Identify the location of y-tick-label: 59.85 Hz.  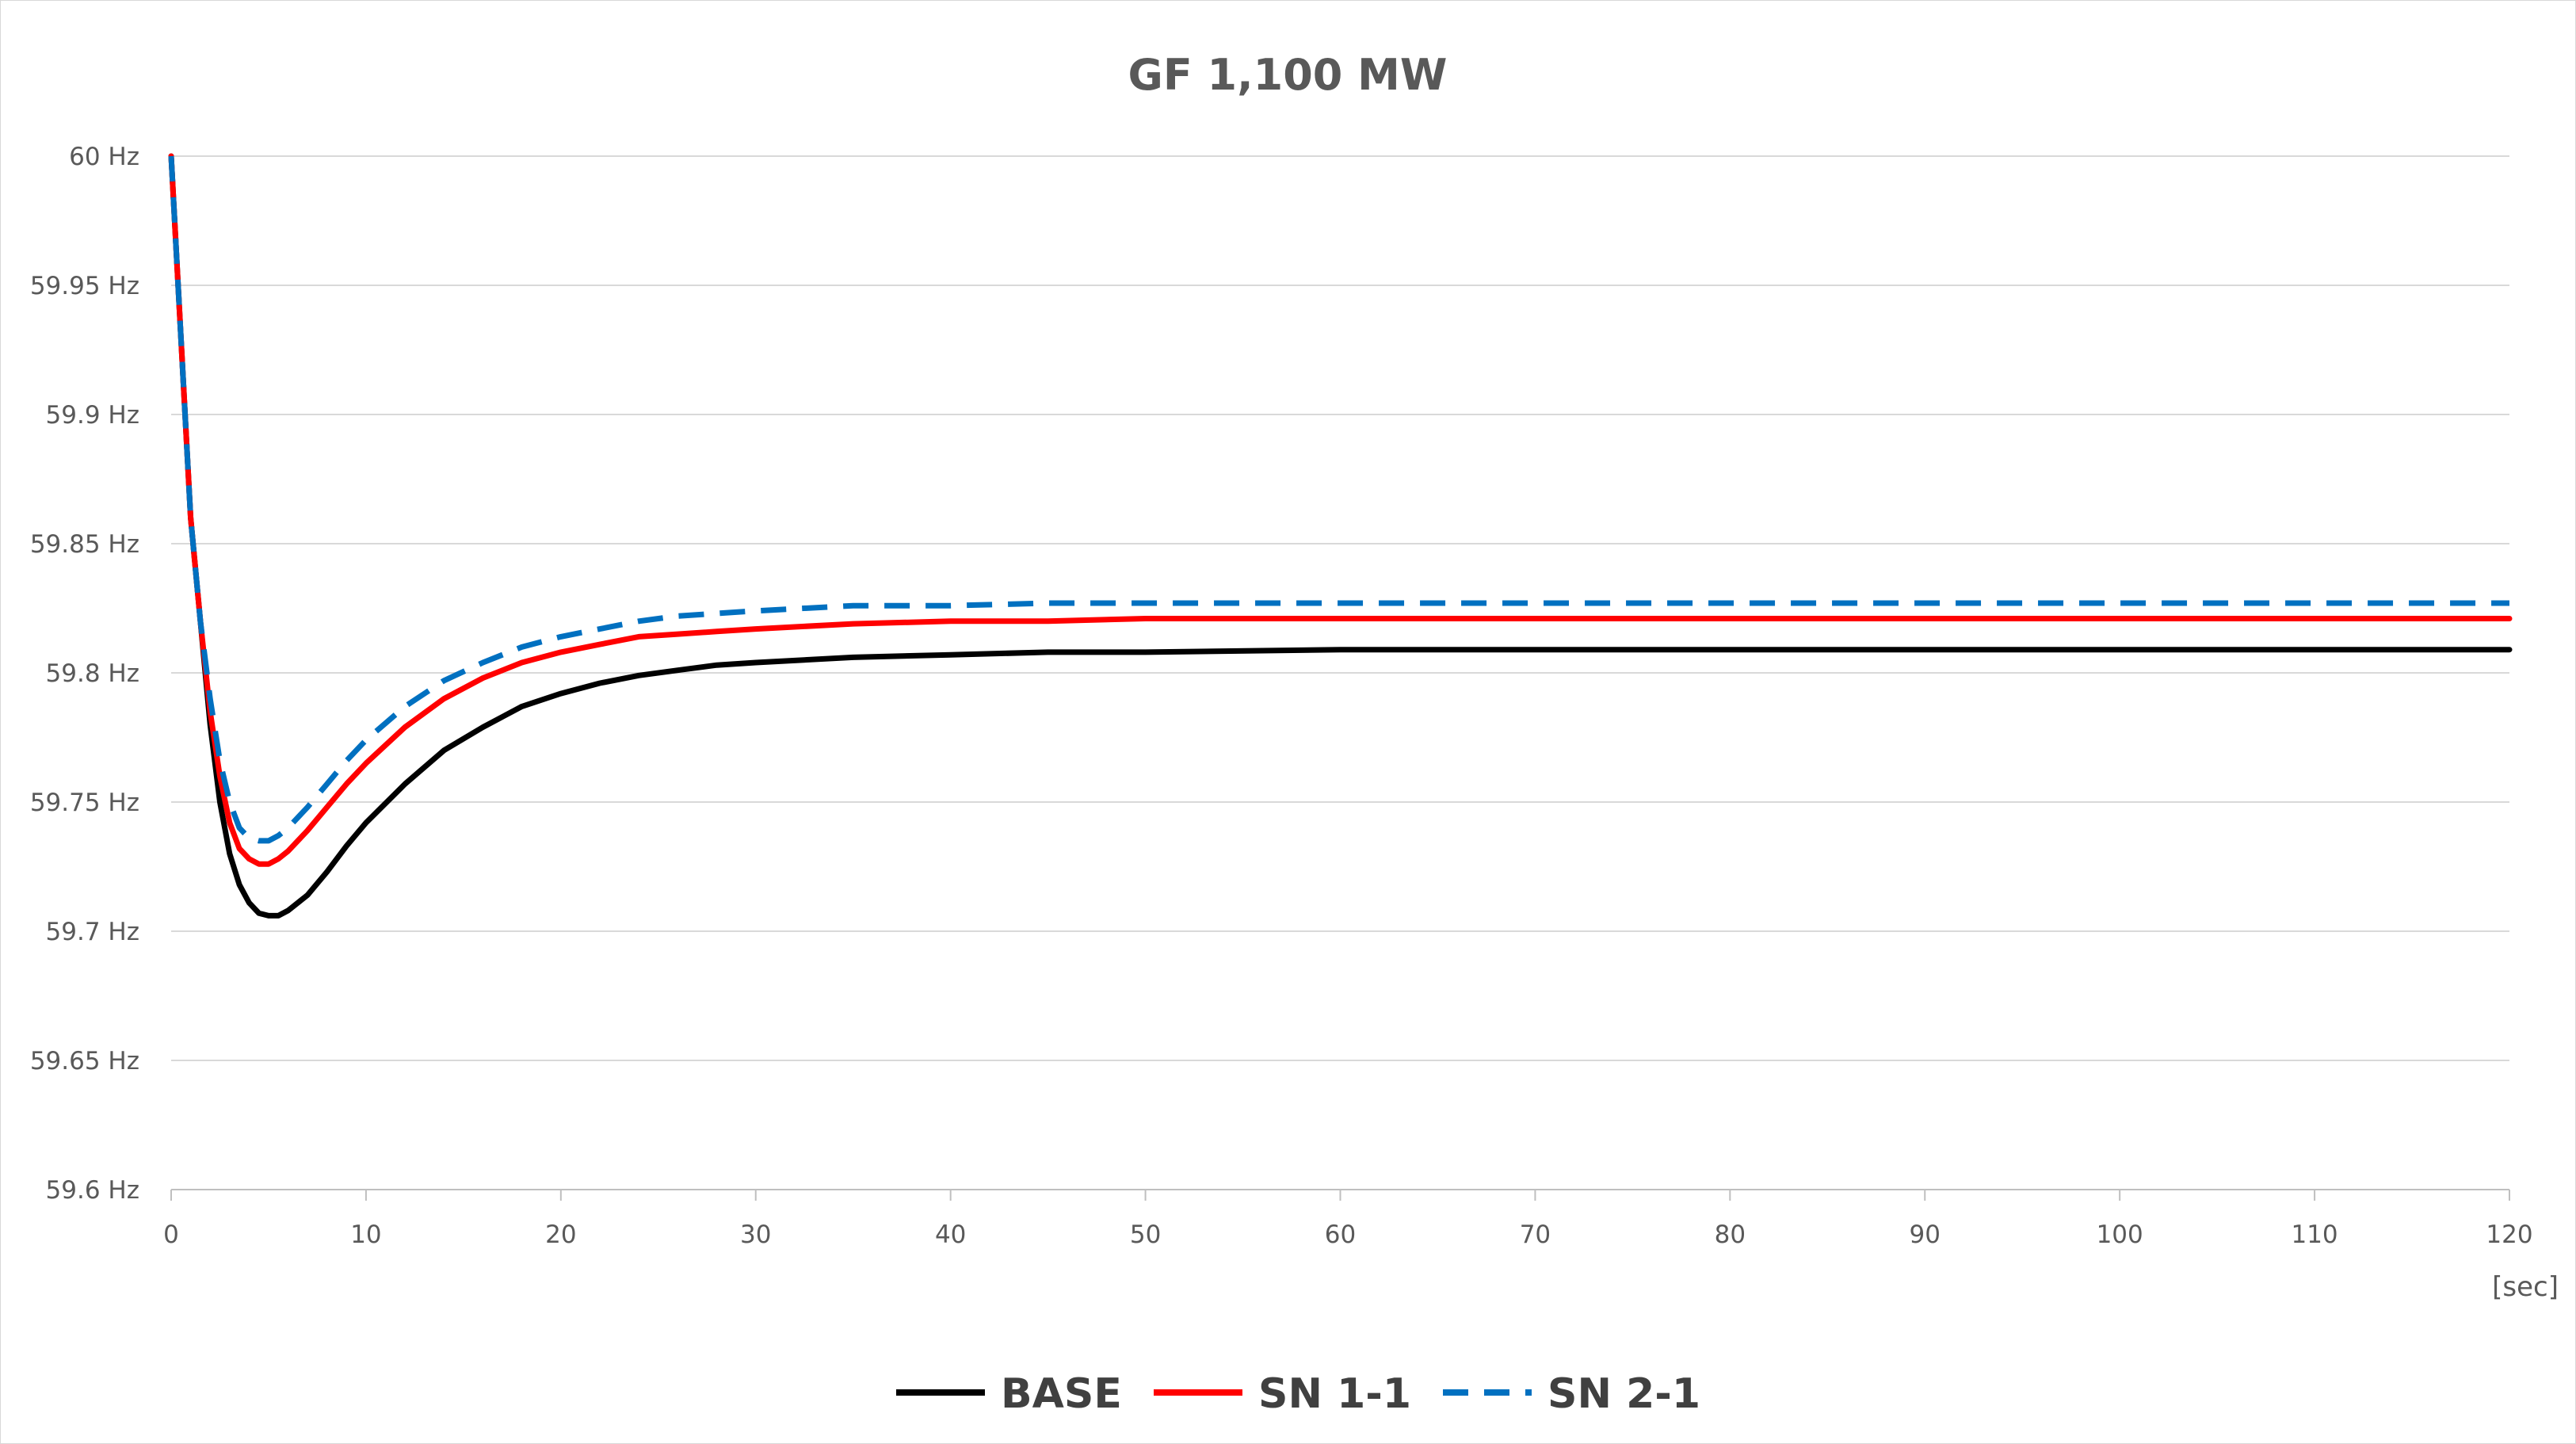
(84, 544).